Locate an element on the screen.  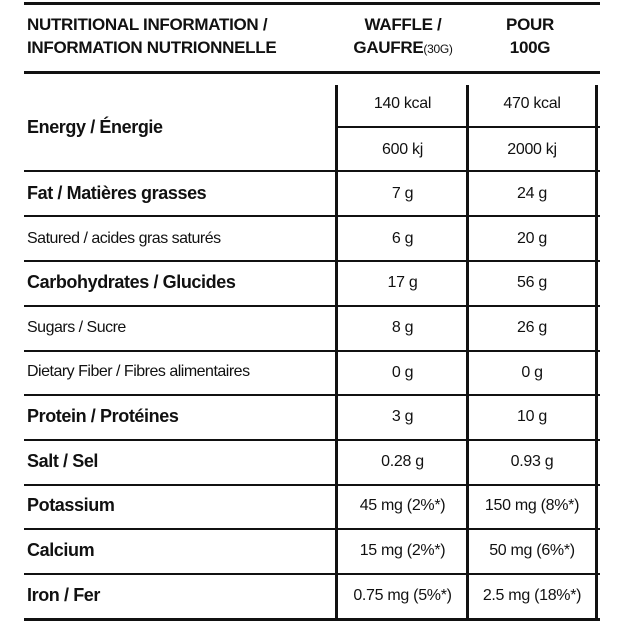
per100-header-line-1: POUR is located at coordinates (530, 24).